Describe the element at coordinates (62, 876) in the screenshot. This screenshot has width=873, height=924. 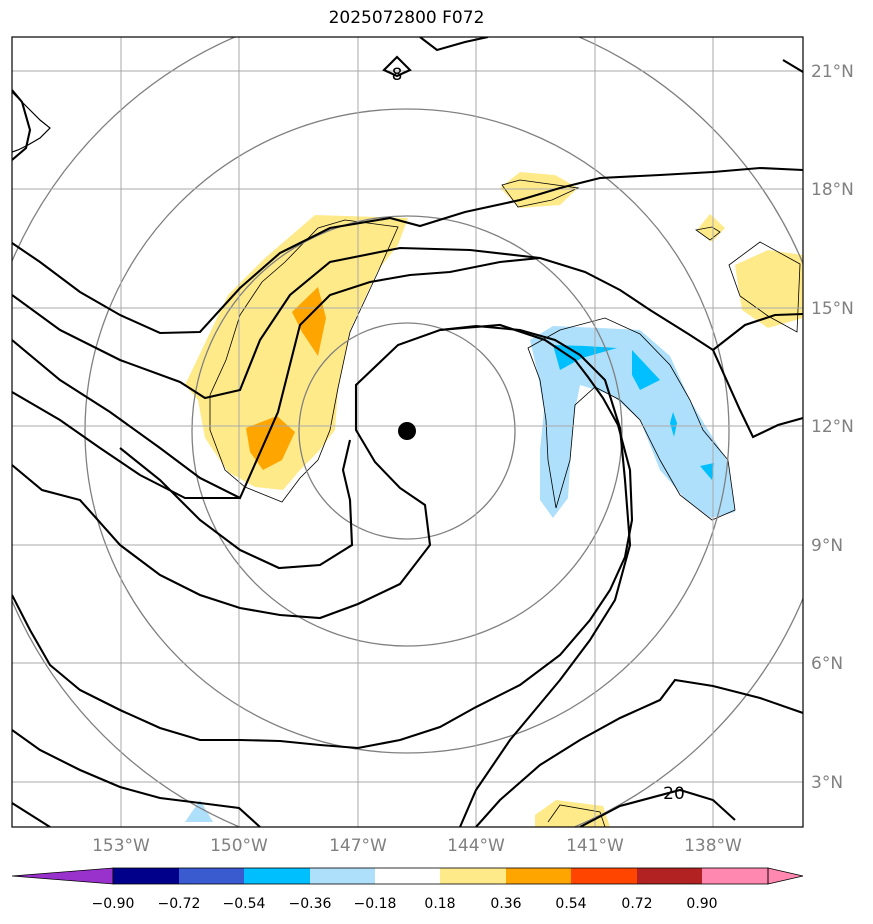
I see `colorbar-low-extend` at that location.